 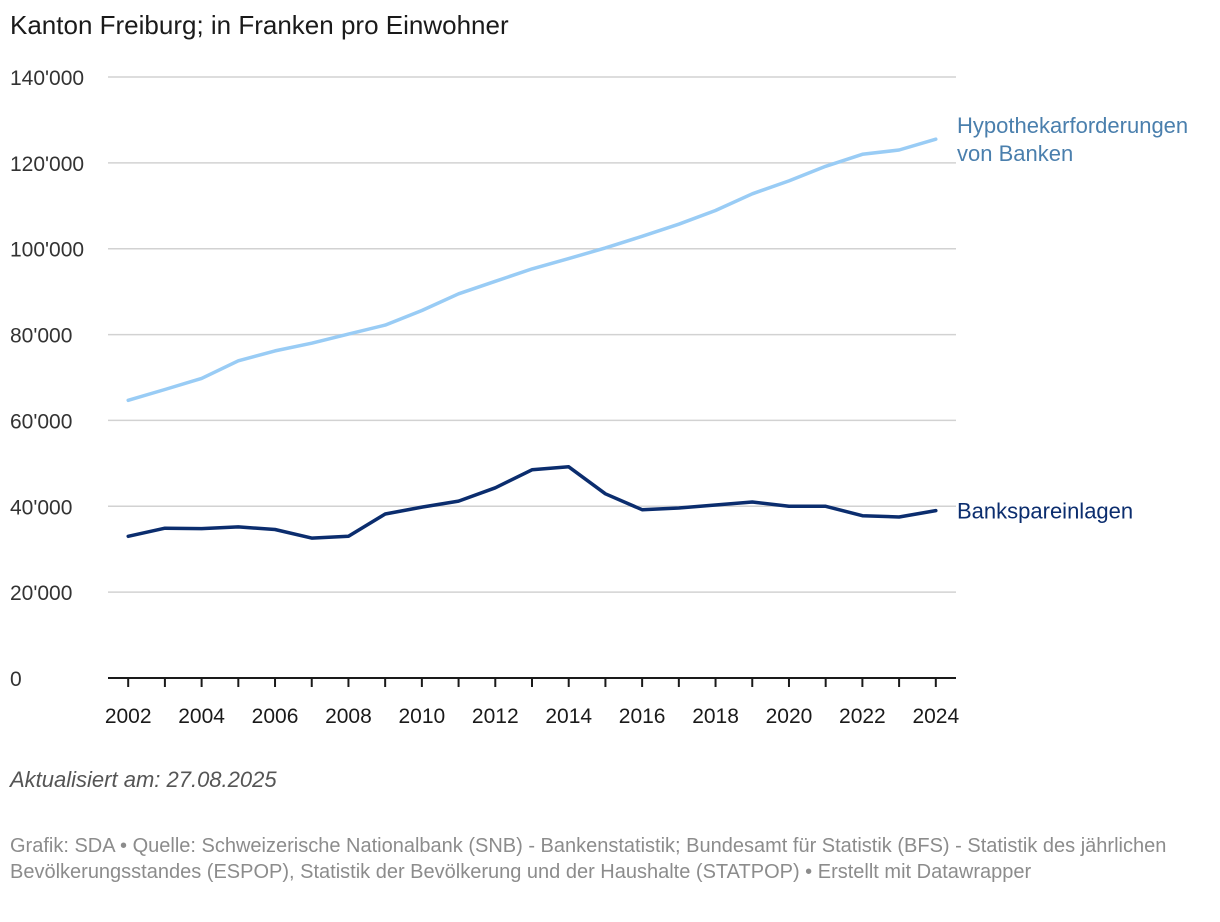 What do you see at coordinates (143, 779) in the screenshot?
I see `updated-date: Aktualisiert am: 27.08.2025` at bounding box center [143, 779].